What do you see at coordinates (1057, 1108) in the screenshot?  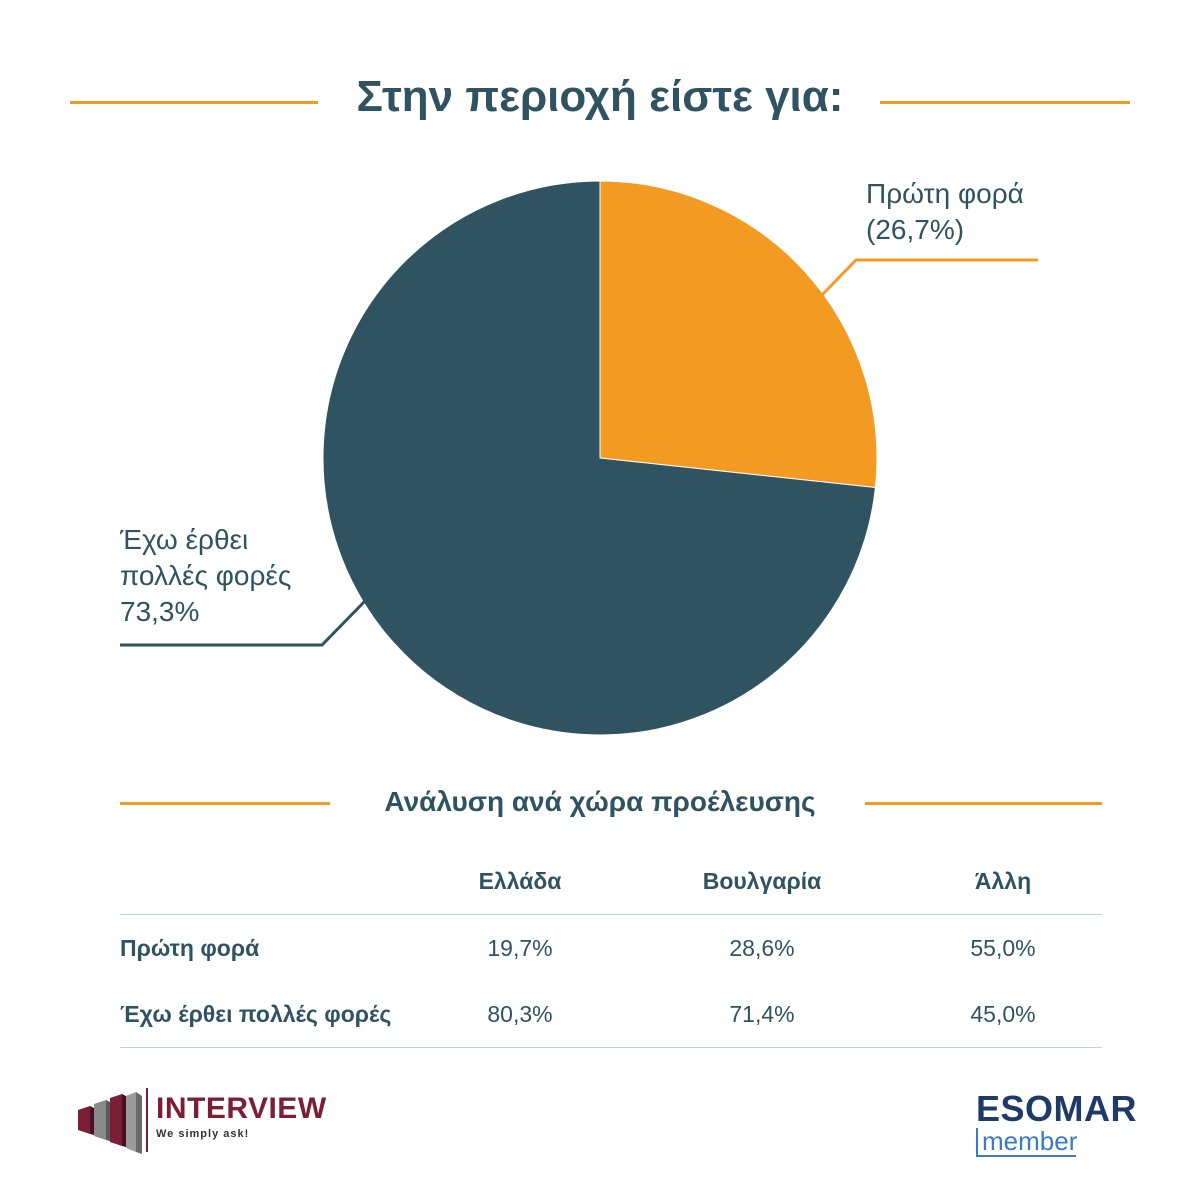 I see `esomar-logo-wordmark: ESOMAR` at bounding box center [1057, 1108].